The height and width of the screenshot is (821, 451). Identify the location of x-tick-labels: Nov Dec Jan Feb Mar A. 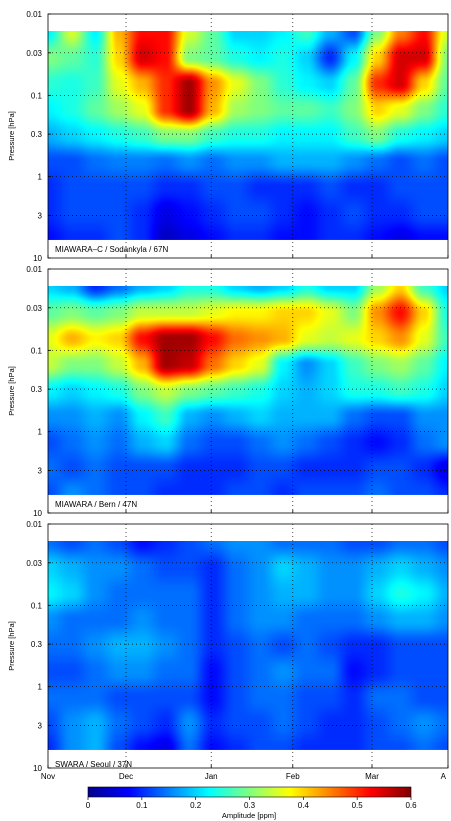
(245, 773).